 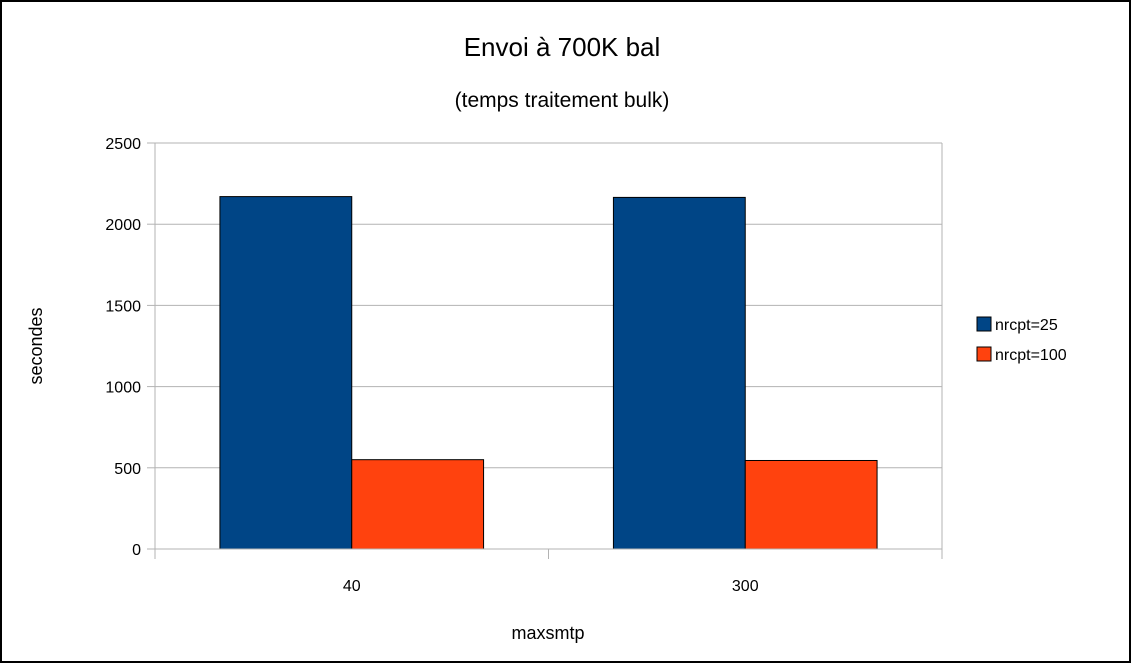 What do you see at coordinates (123, 306) in the screenshot?
I see `y-tick-label: 1500` at bounding box center [123, 306].